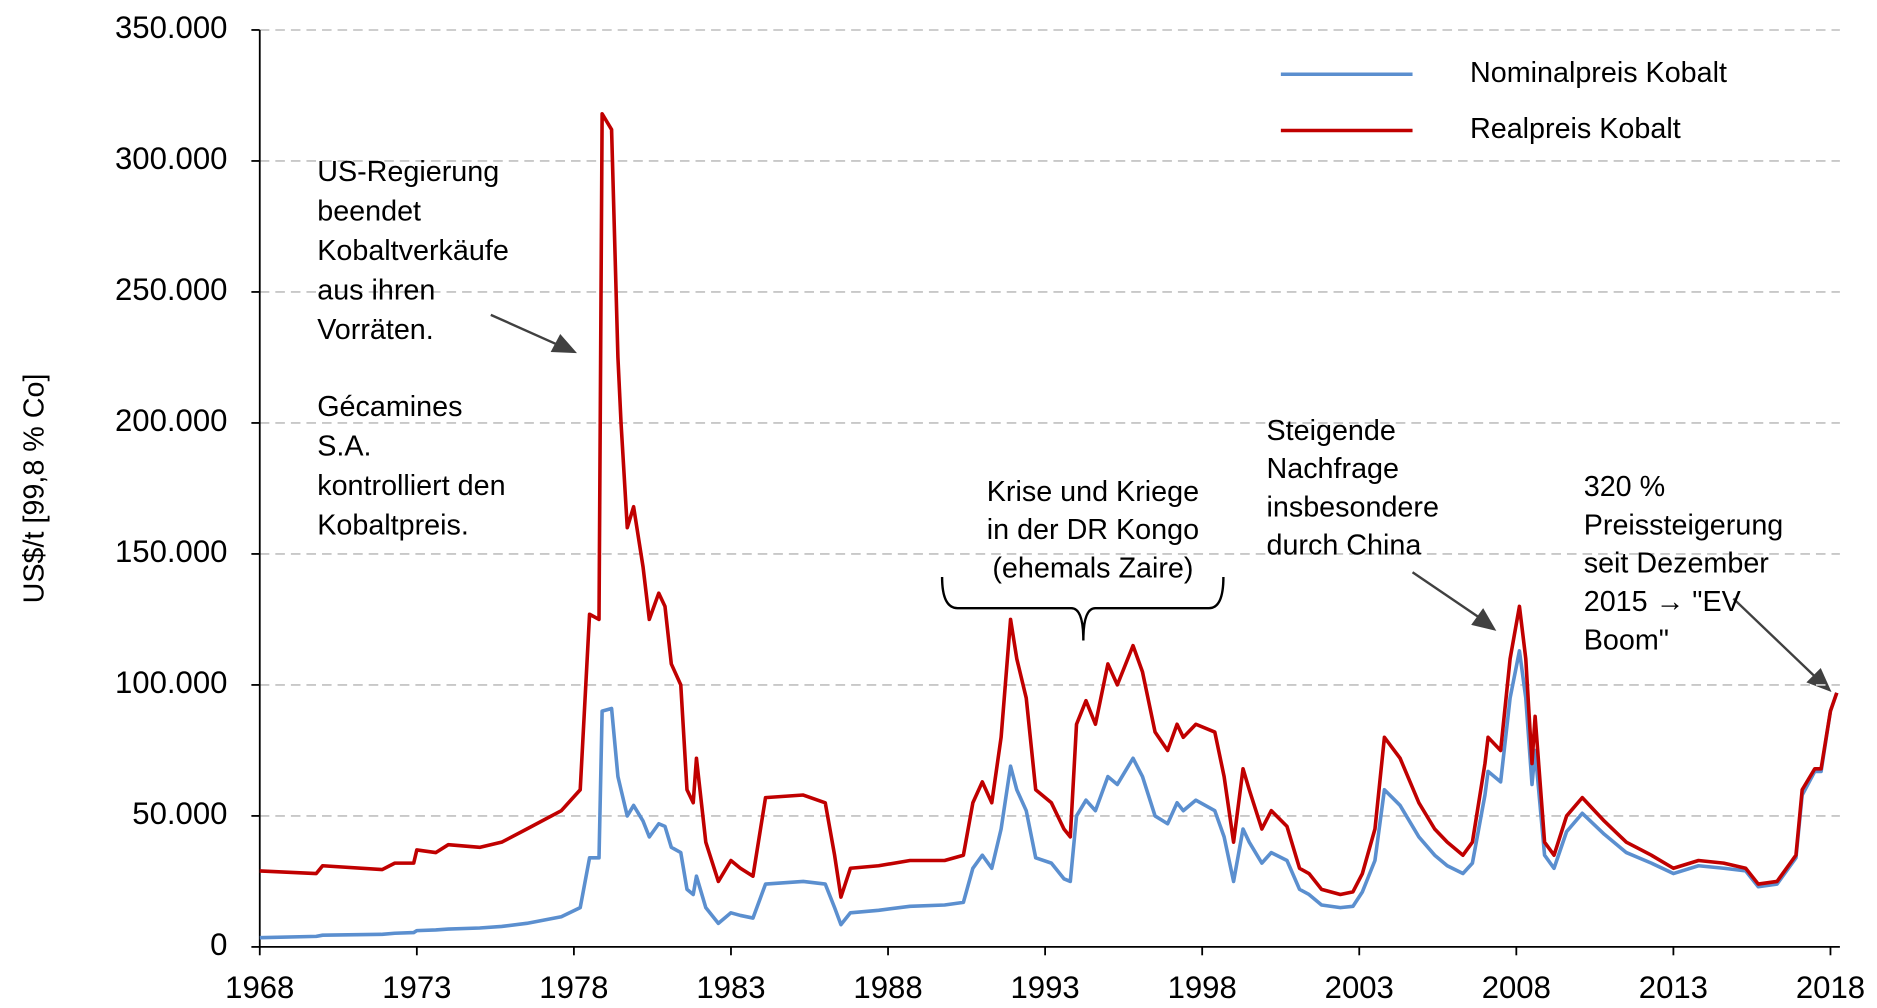  Describe the element at coordinates (1093, 492) in the screenshot. I see `annotation: Krise und Kriege` at that location.